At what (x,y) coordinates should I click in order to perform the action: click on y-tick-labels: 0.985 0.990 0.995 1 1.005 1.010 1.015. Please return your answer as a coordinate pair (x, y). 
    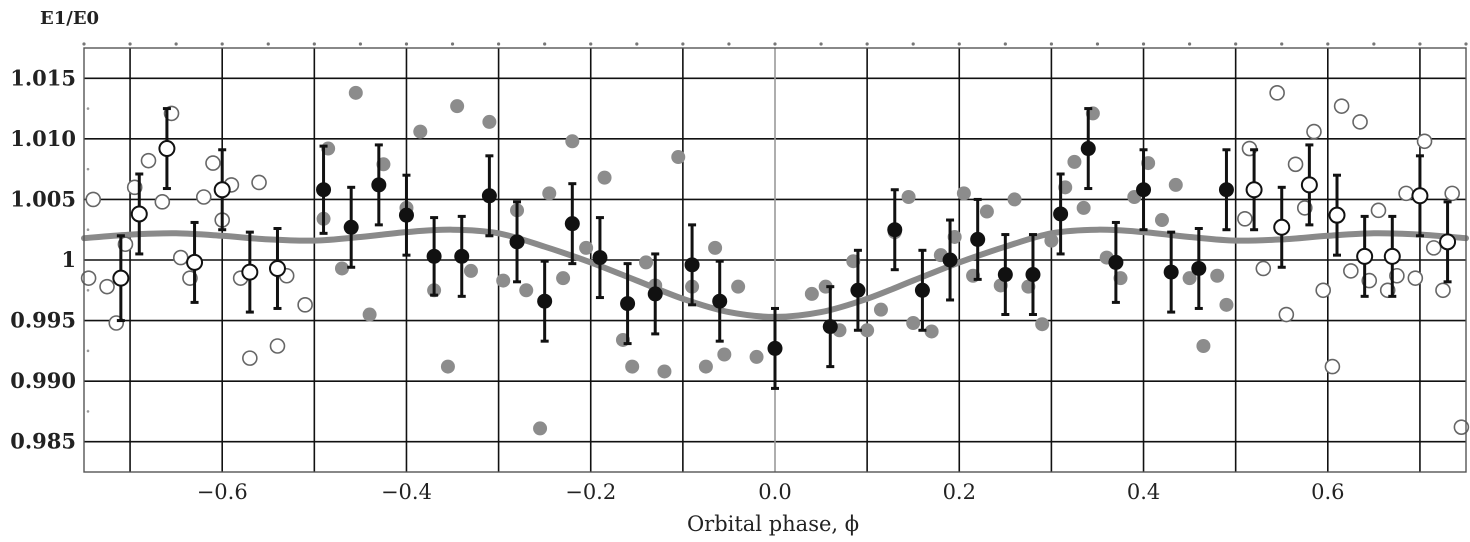
    Looking at the image, I should click on (43, 259).